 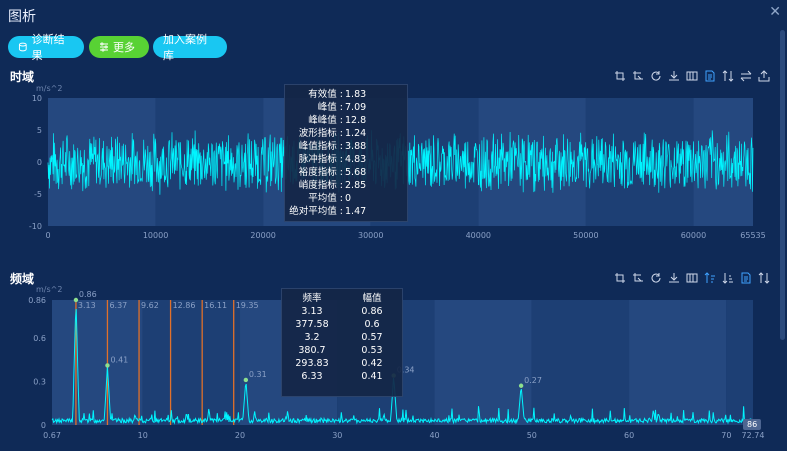 What do you see at coordinates (405, 235) in the screenshot?
I see `time-x-axis: 0 10000 20000 30000 40000 50000 60000 65535` at bounding box center [405, 235].